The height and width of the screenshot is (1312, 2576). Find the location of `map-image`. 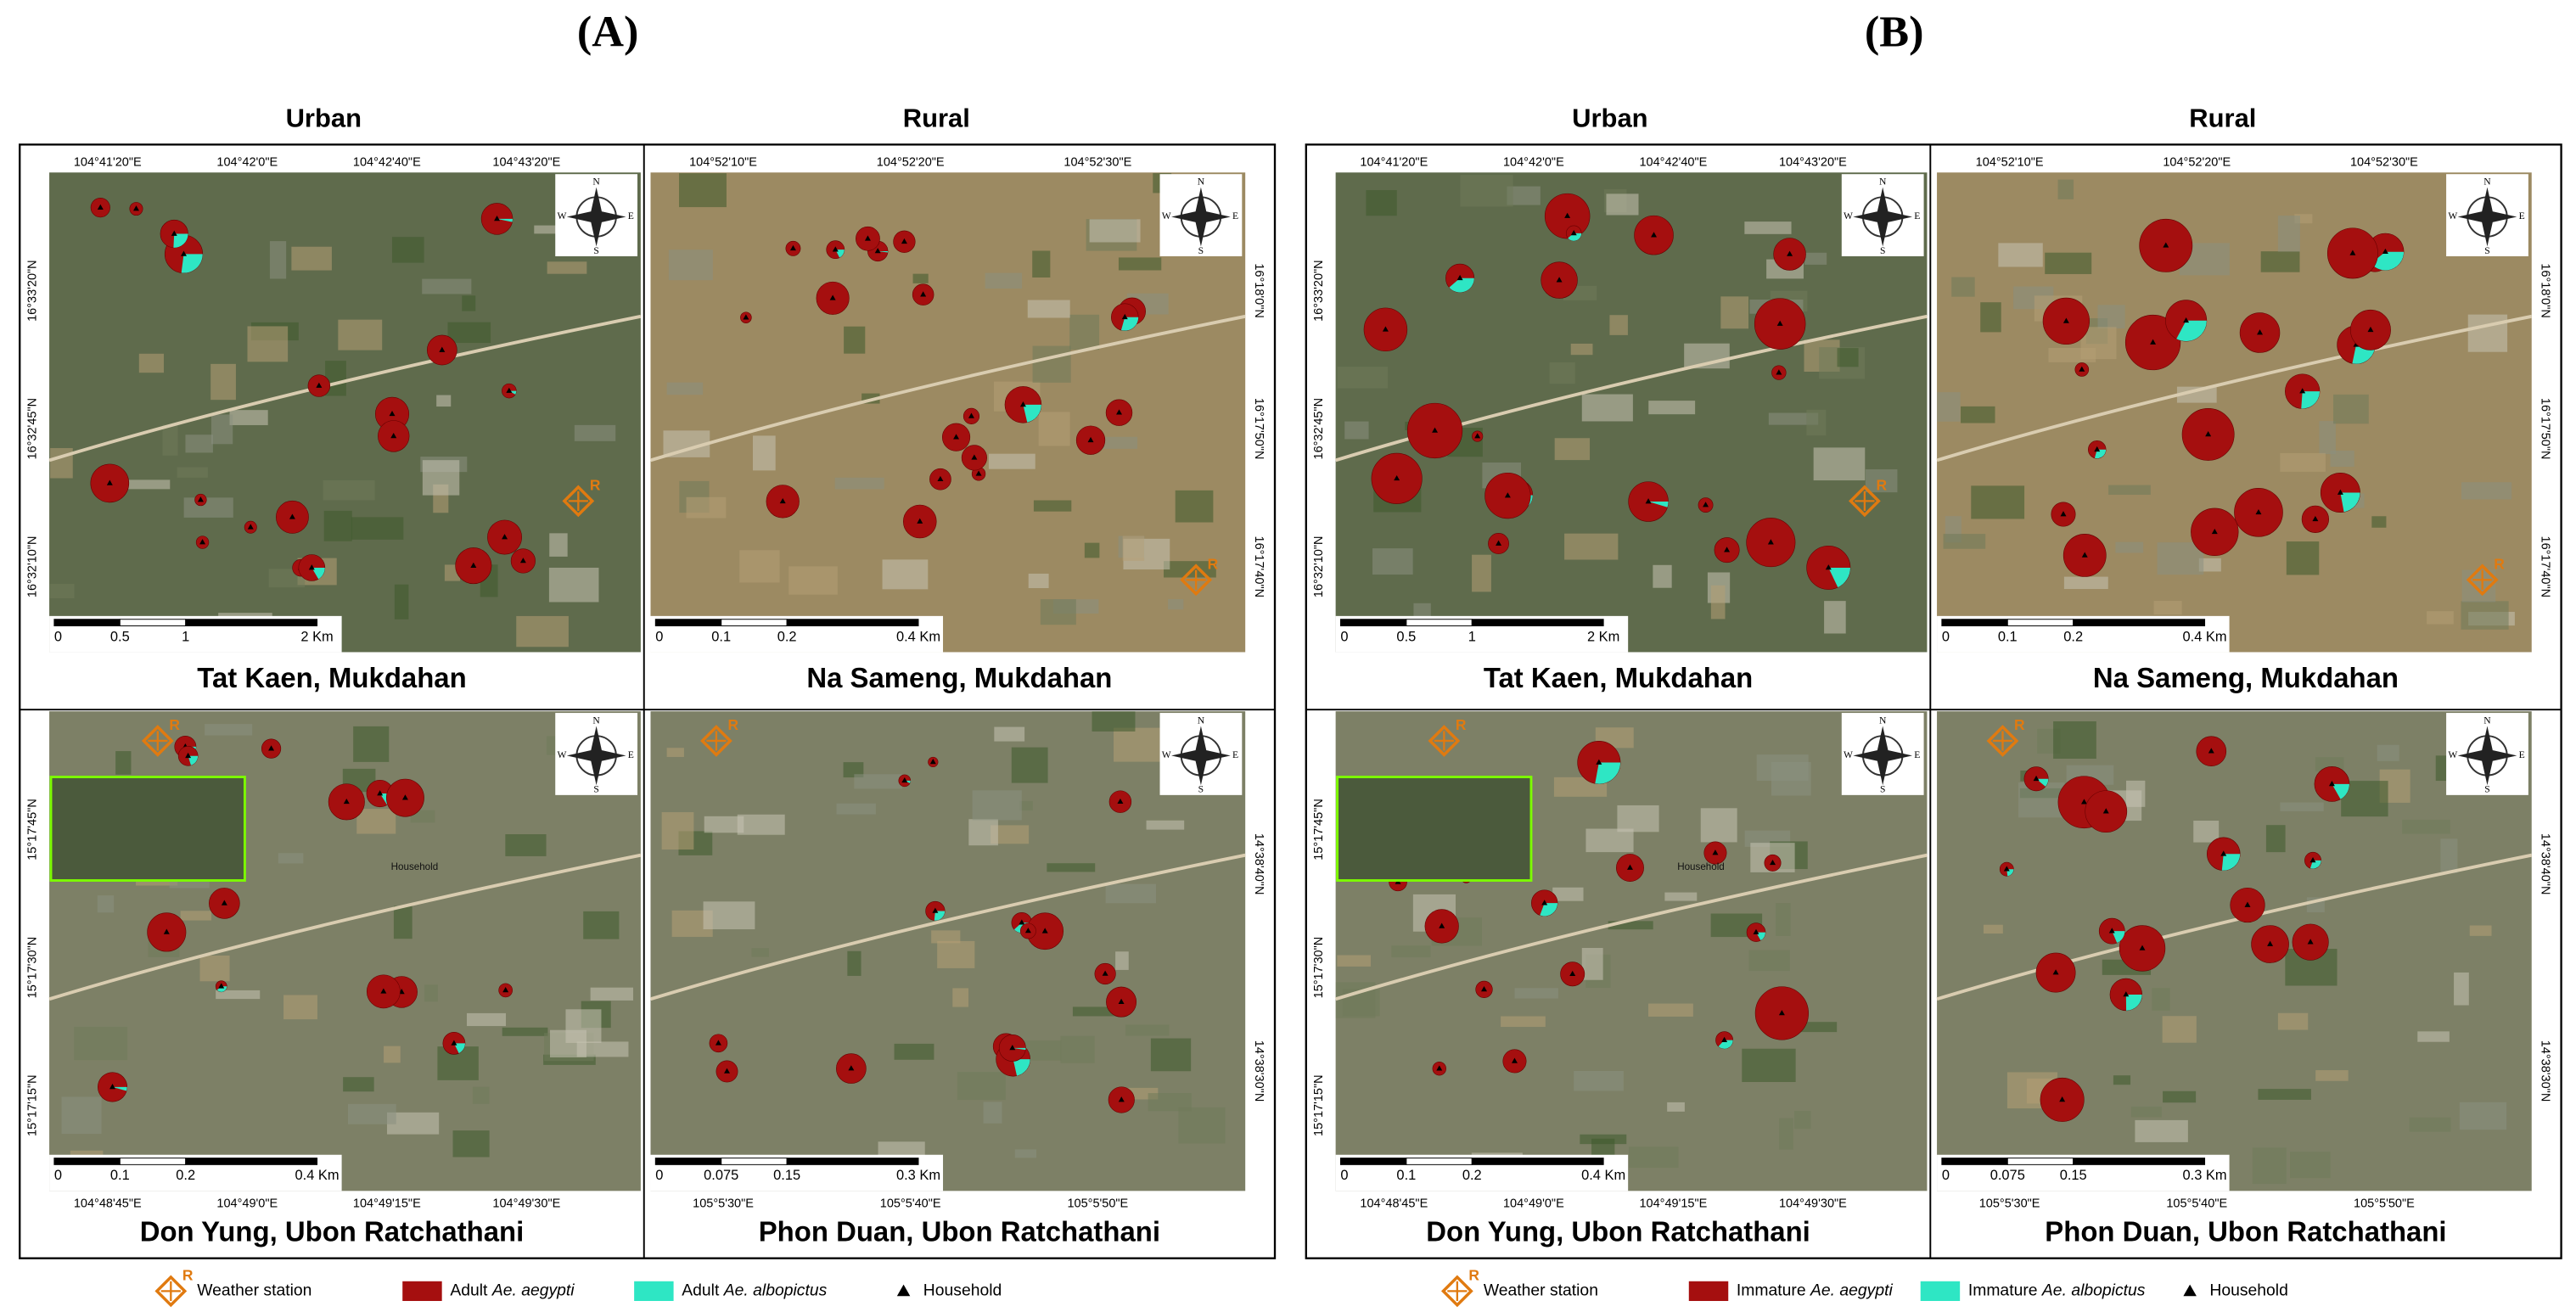

map-image is located at coordinates (345, 412).